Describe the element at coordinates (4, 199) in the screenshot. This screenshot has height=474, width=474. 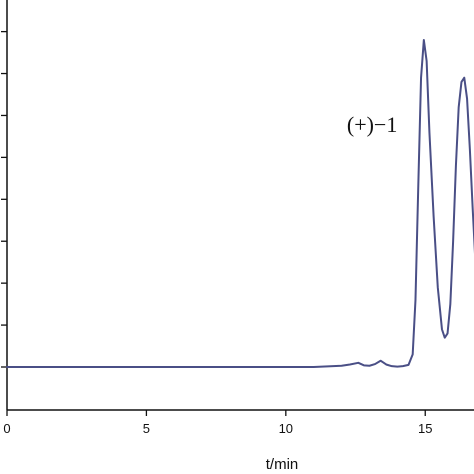
I see `y-ticks` at that location.